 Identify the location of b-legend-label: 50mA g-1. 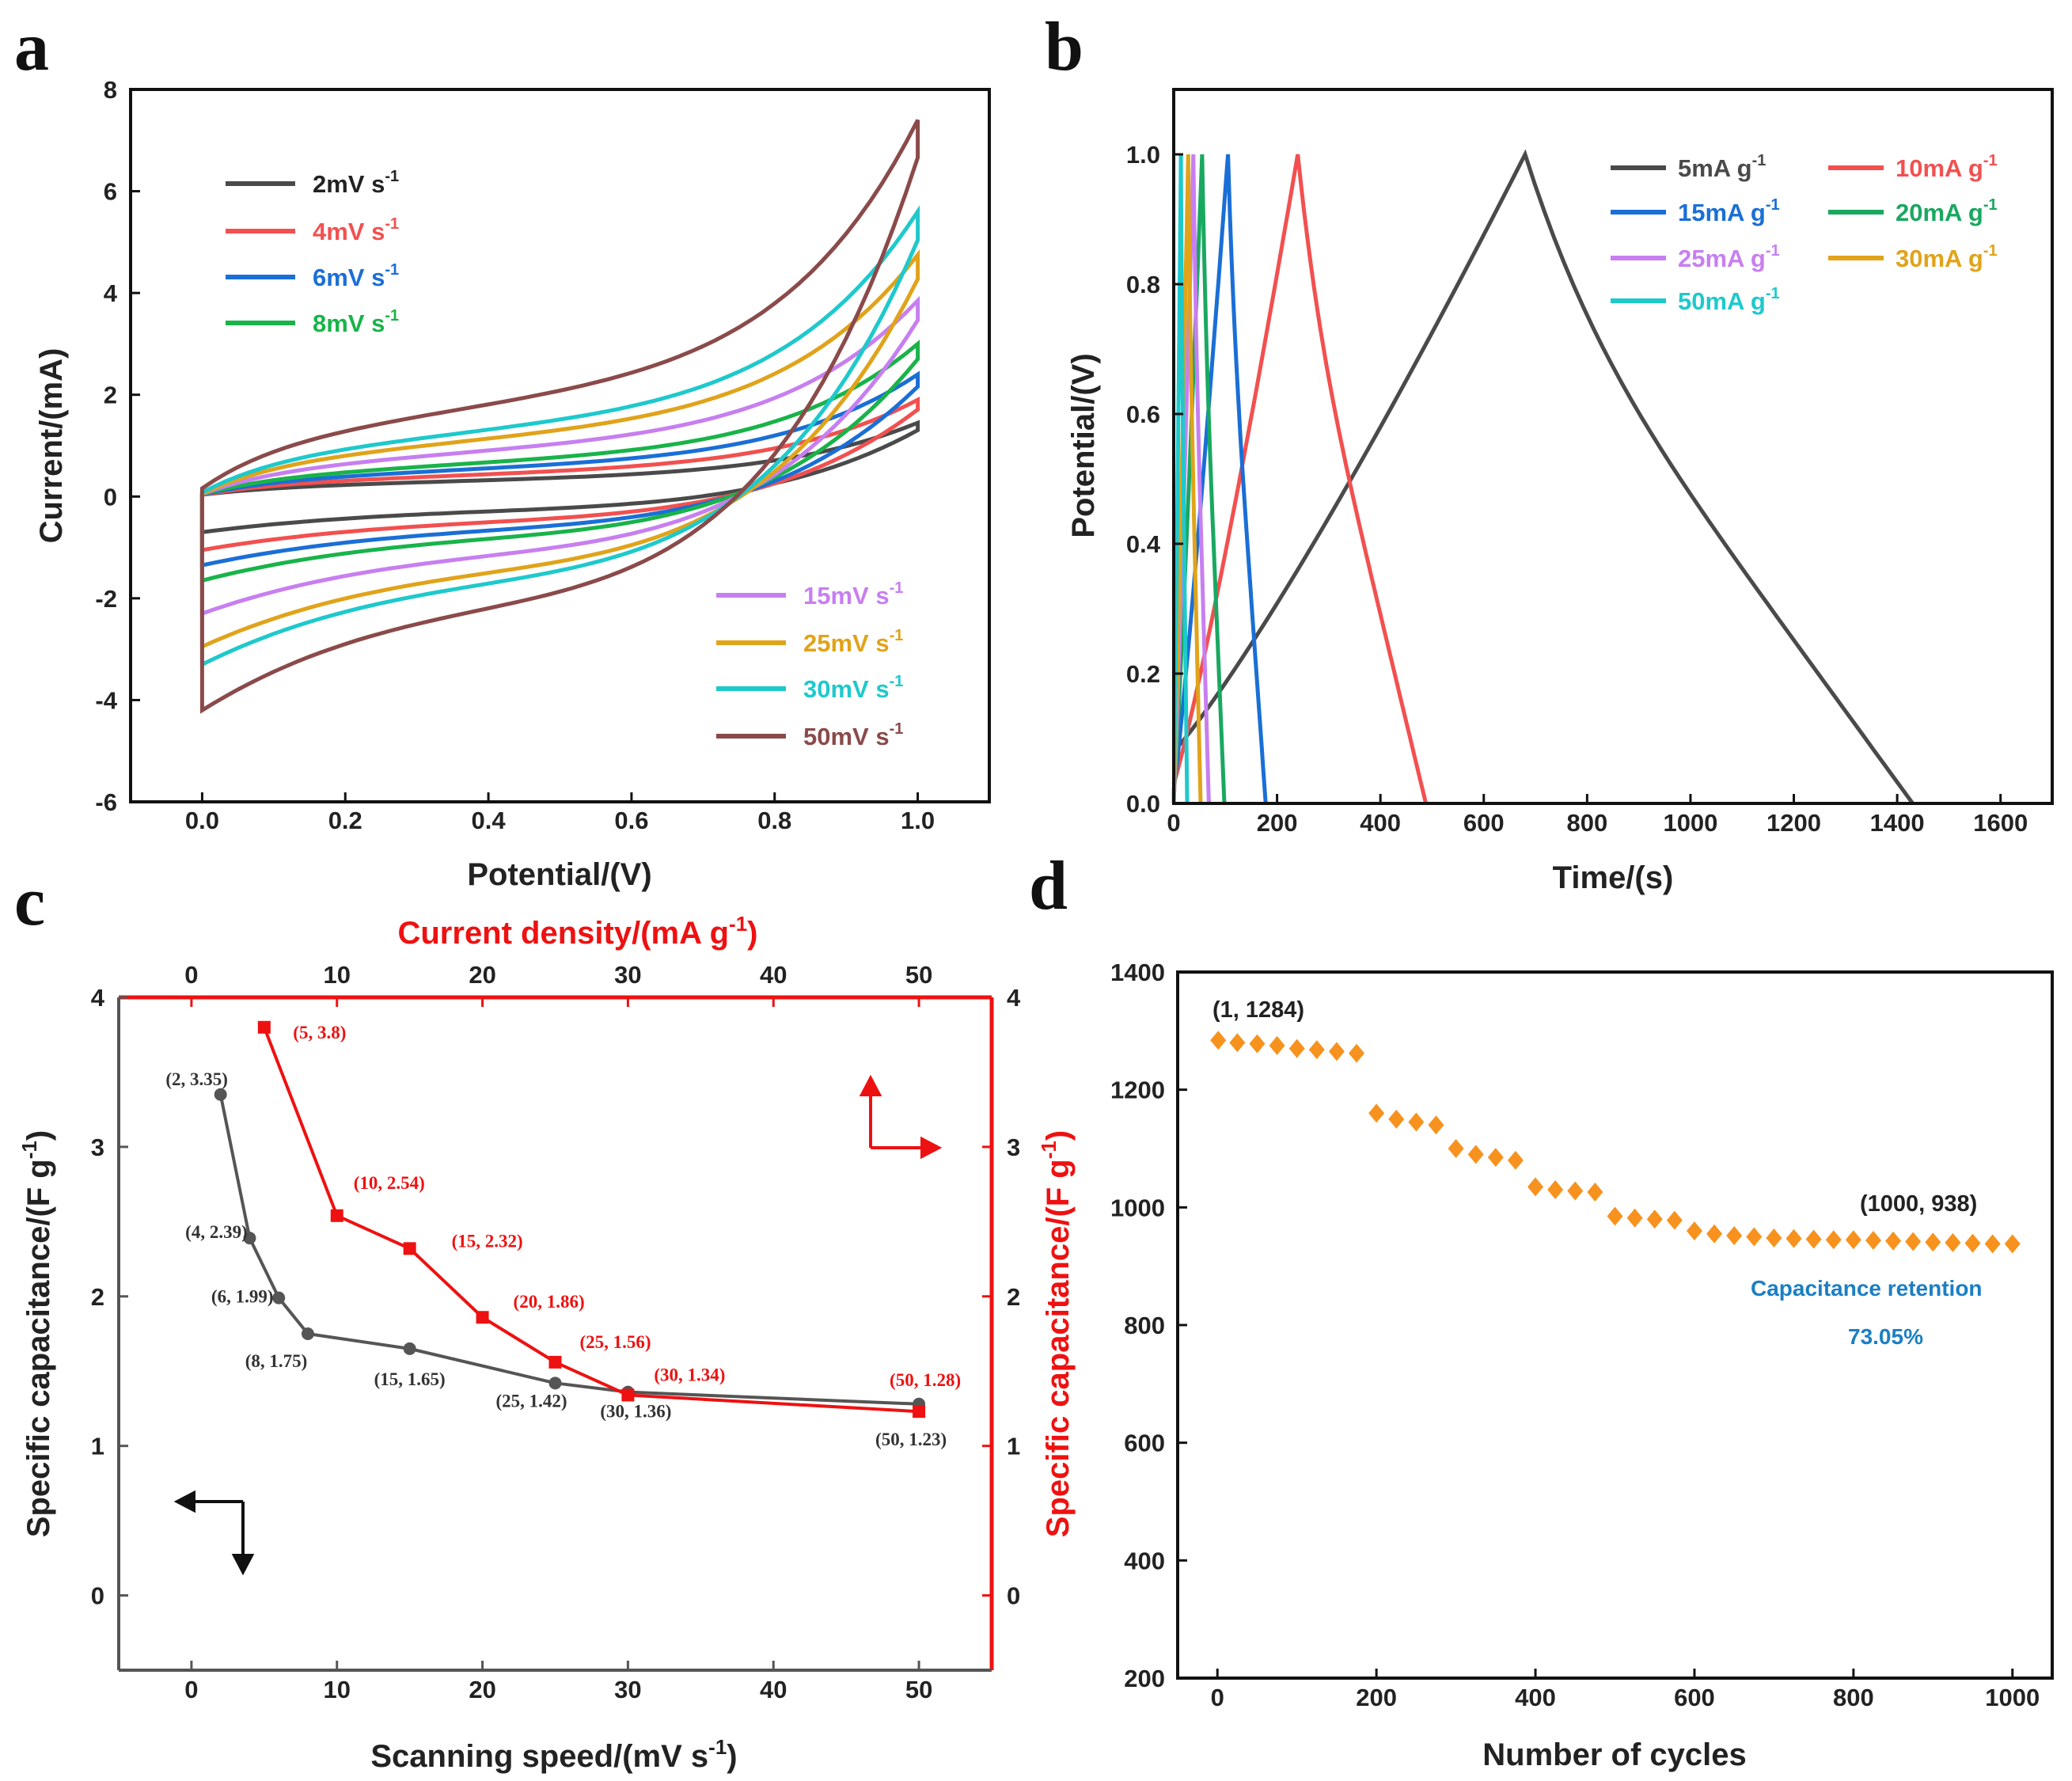
(1729, 300).